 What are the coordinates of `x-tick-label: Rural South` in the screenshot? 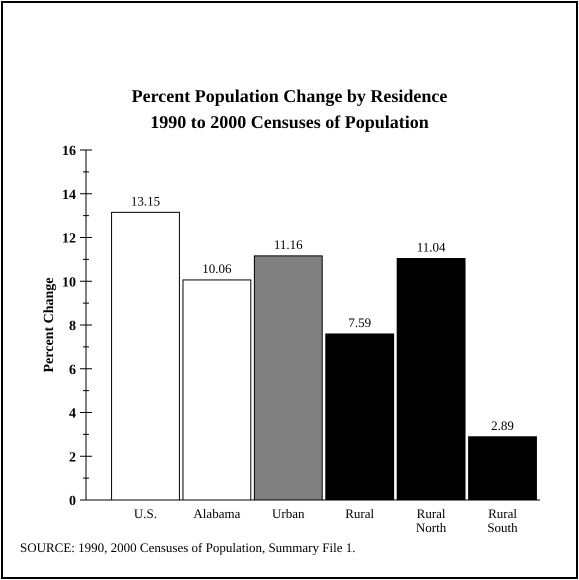 It's located at (502, 520).